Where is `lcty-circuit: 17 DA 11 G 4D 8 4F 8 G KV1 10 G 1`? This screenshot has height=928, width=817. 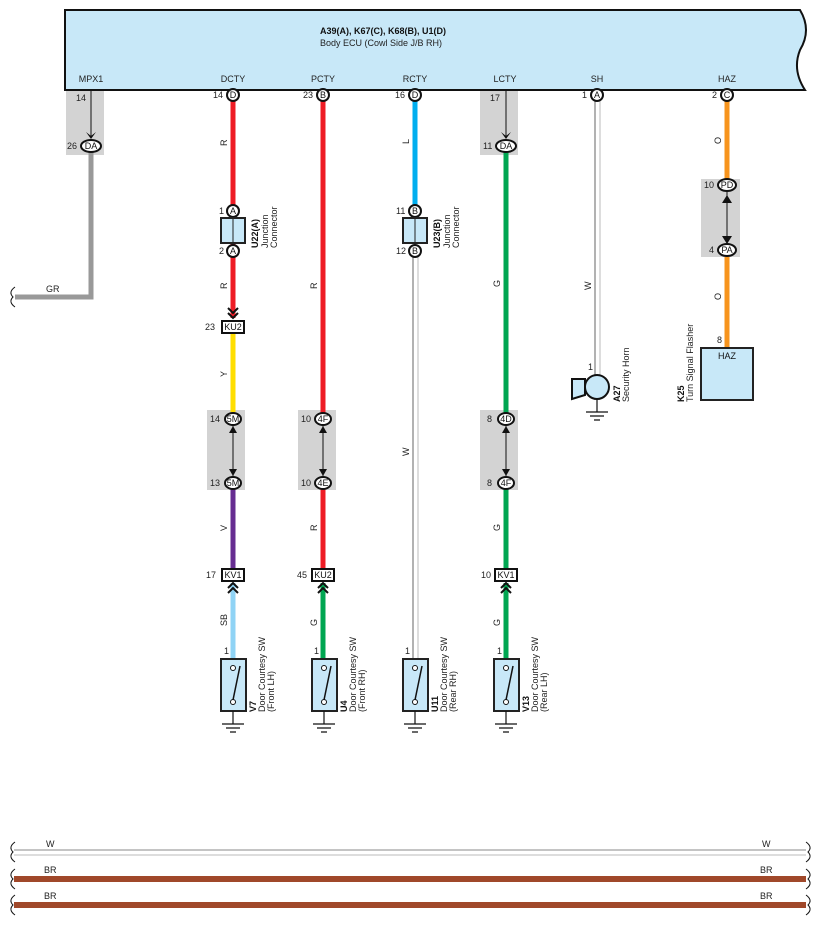
lcty-circuit: 17 DA 11 G 4D 8 4F 8 G KV1 10 G 1 is located at coordinates (499, 375).